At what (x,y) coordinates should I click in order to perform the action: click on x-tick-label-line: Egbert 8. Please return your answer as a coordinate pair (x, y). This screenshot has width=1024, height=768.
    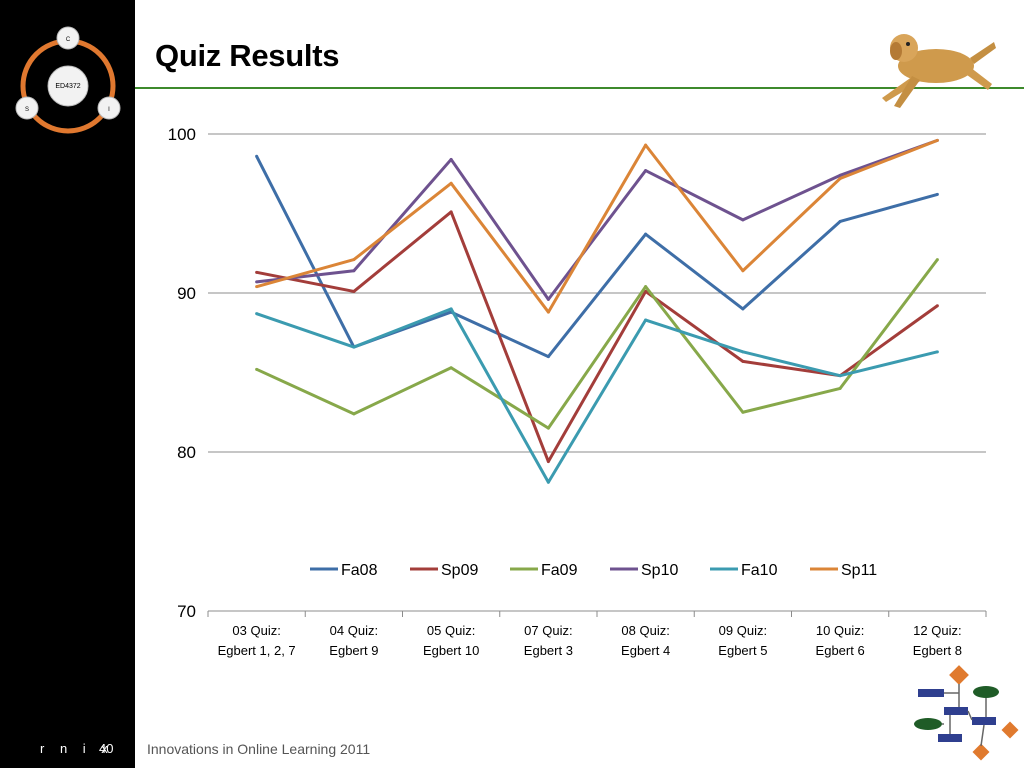
    Looking at the image, I should click on (937, 650).